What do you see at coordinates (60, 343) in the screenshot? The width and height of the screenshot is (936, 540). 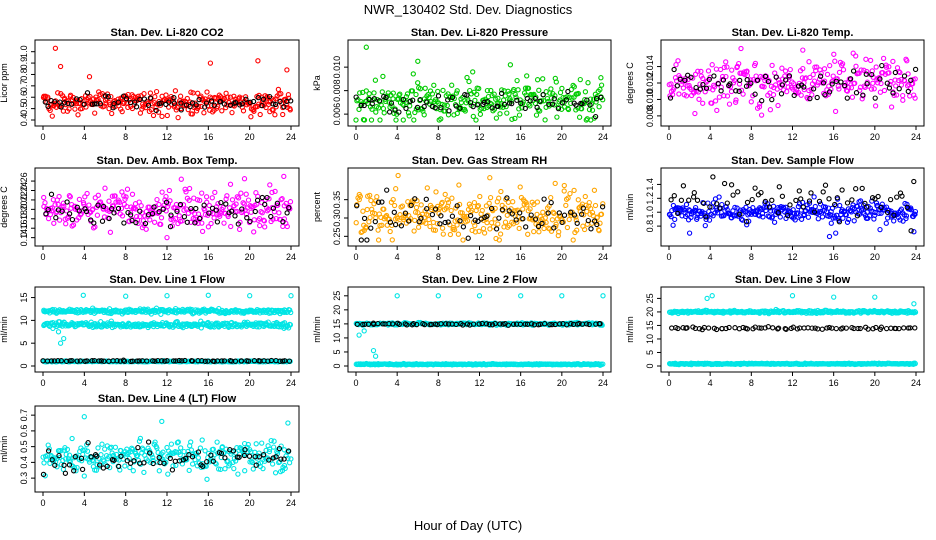 I see `outlier-point-samples-mid` at bounding box center [60, 343].